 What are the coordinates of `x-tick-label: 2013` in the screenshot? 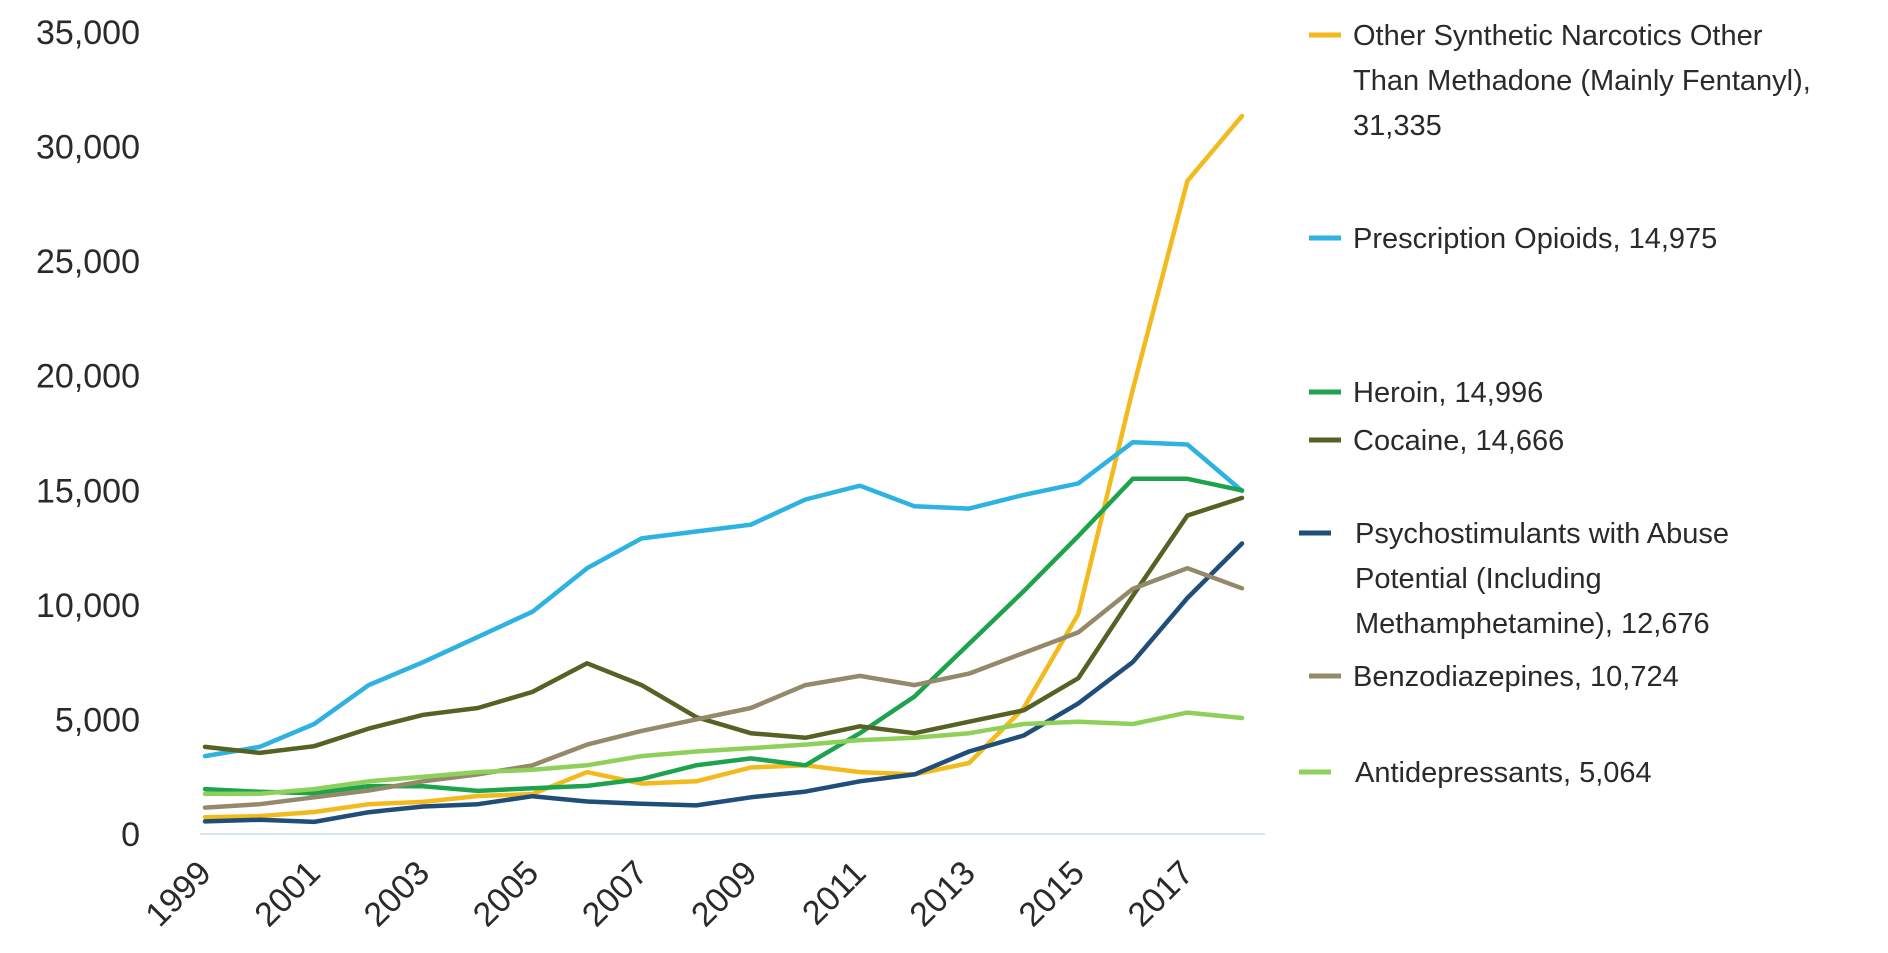 It's located at (942, 894).